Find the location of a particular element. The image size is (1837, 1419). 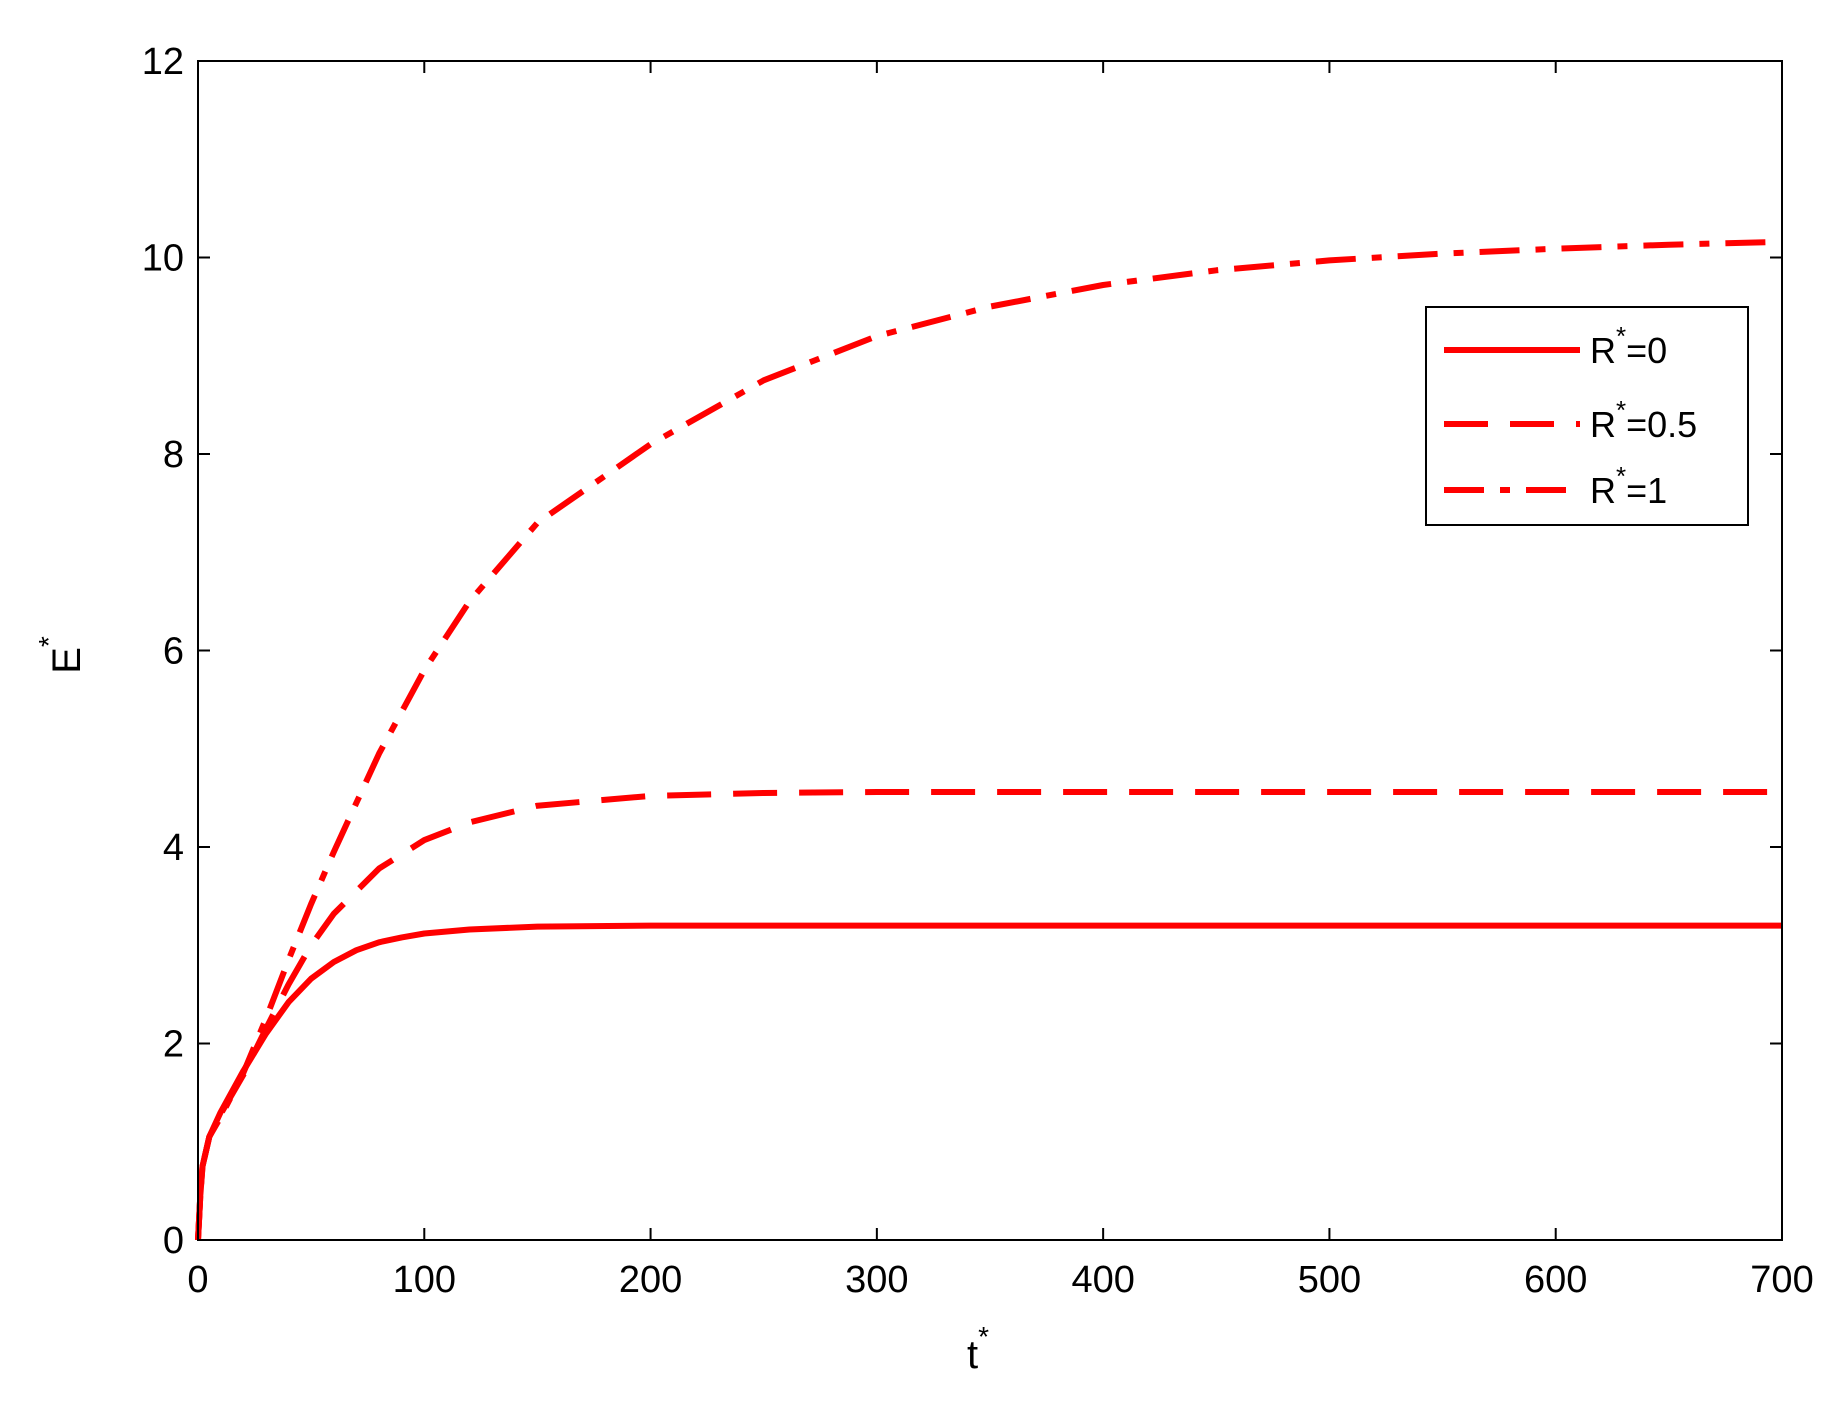

x-tick-label: 700 is located at coordinates (1781, 1280).